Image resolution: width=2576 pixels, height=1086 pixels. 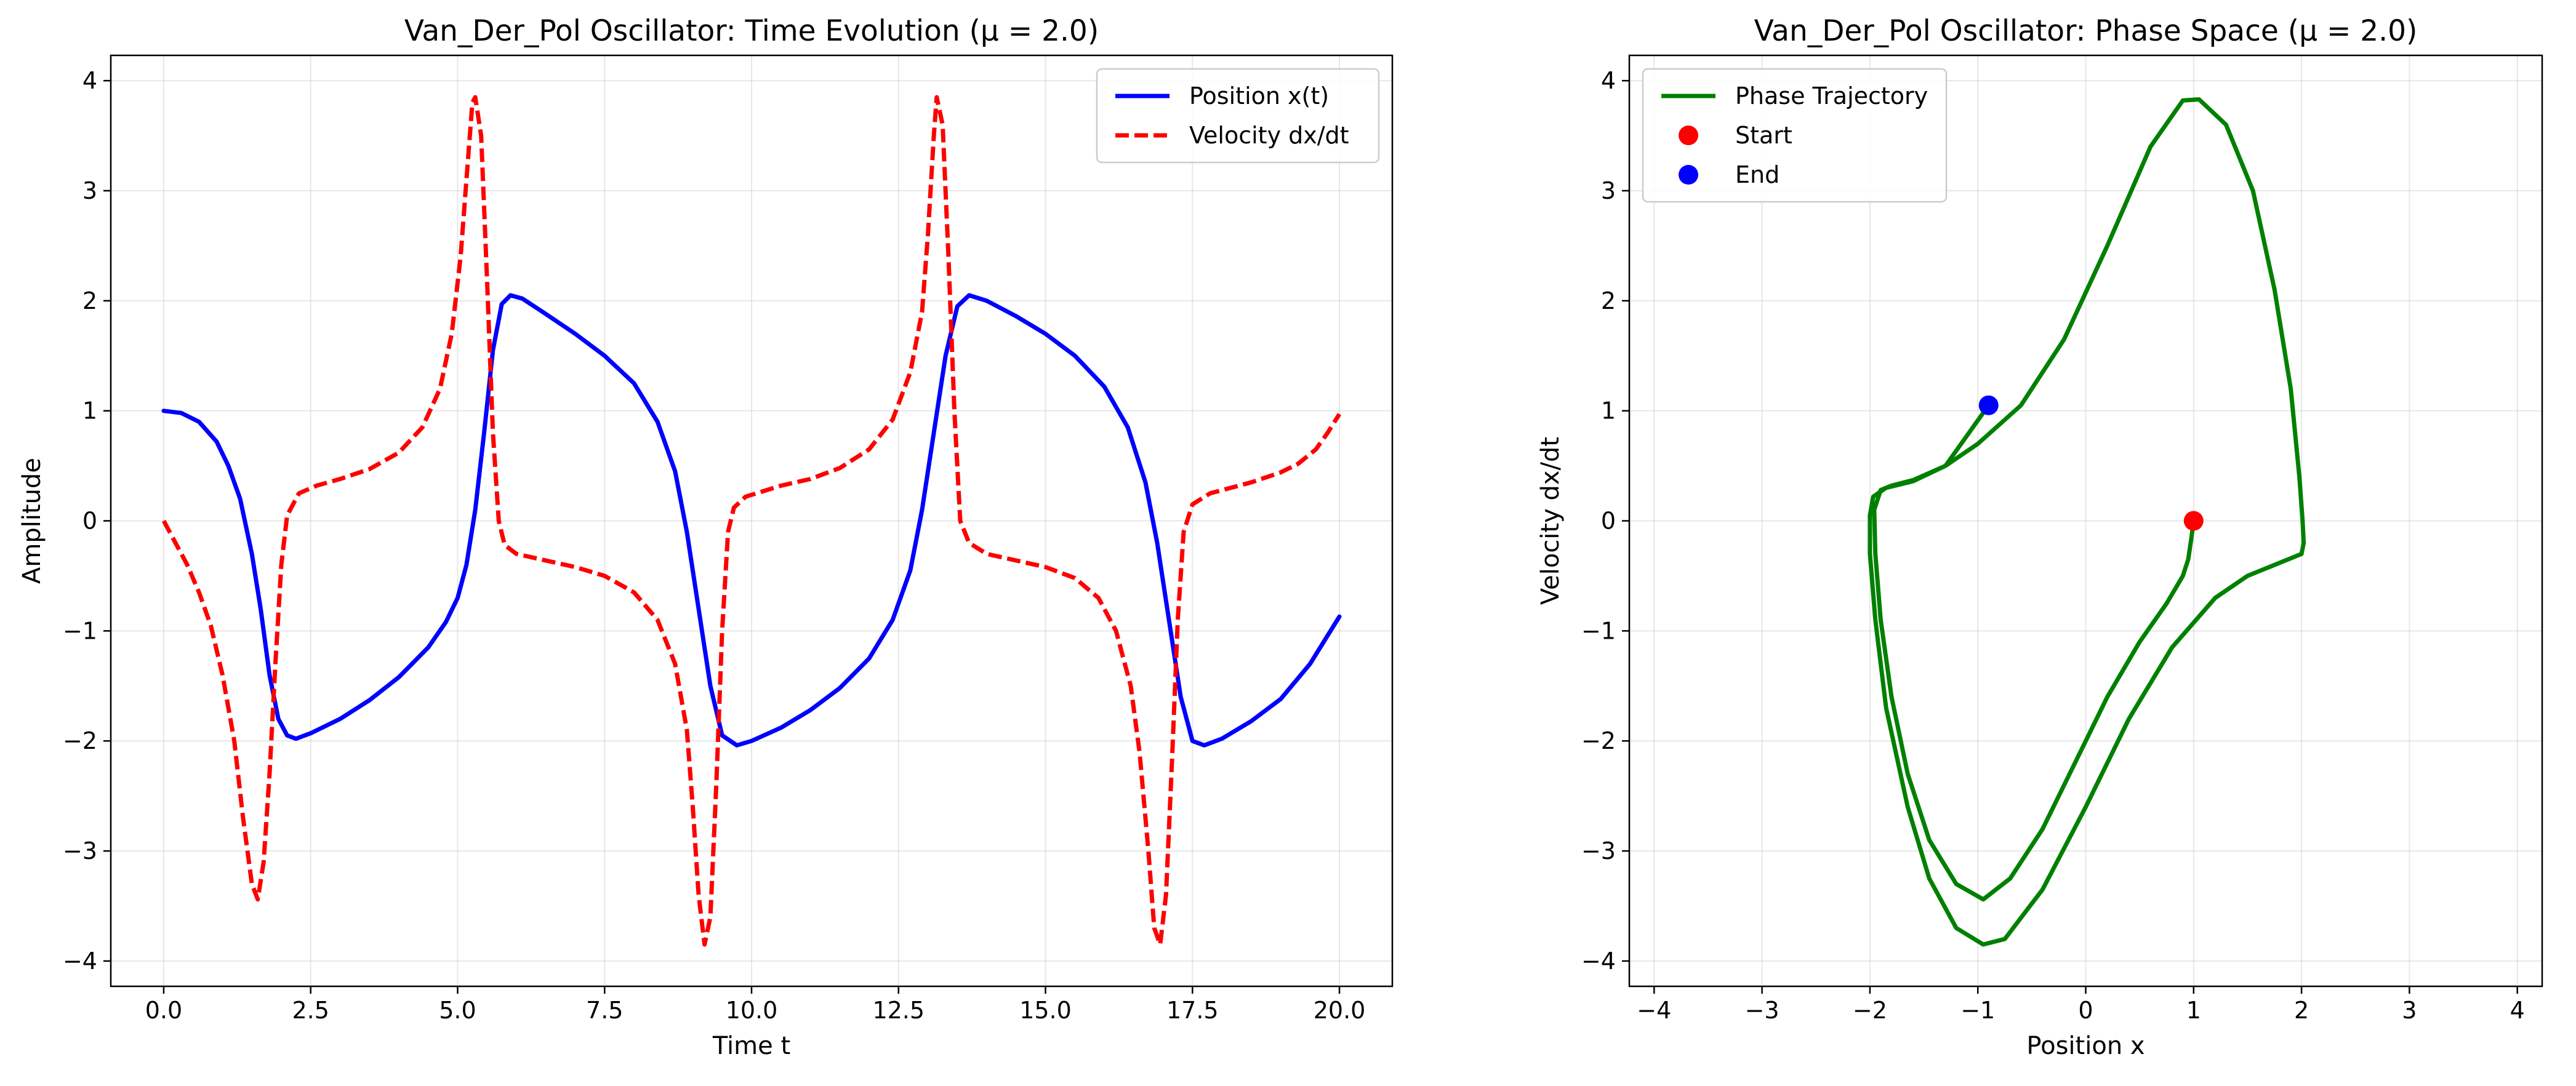 I want to click on start-marker, so click(x=2193, y=521).